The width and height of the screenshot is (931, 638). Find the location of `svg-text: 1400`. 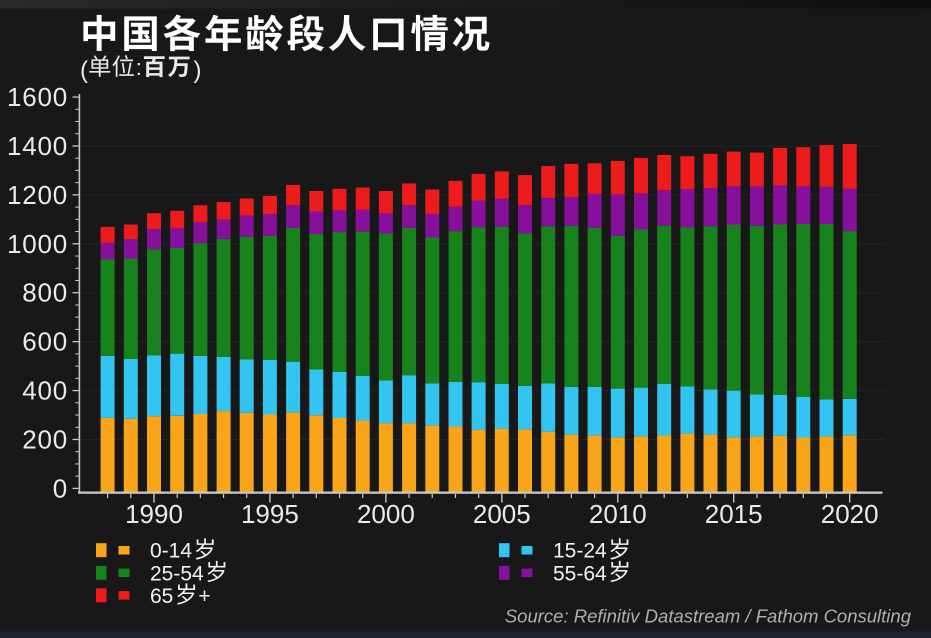

svg-text: 1400 is located at coordinates (37, 146).